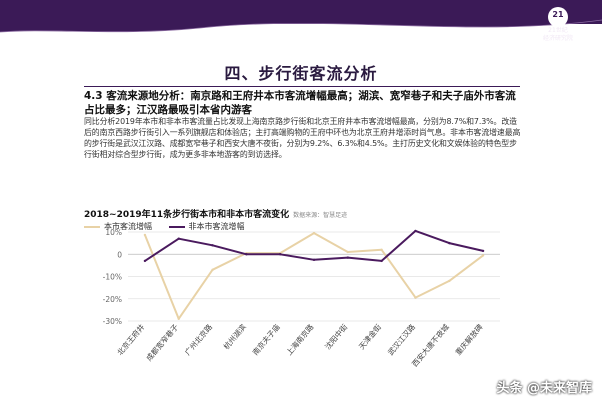  Describe the element at coordinates (131, 339) in the screenshot. I see `x-tick-label: 北京王府井` at that location.